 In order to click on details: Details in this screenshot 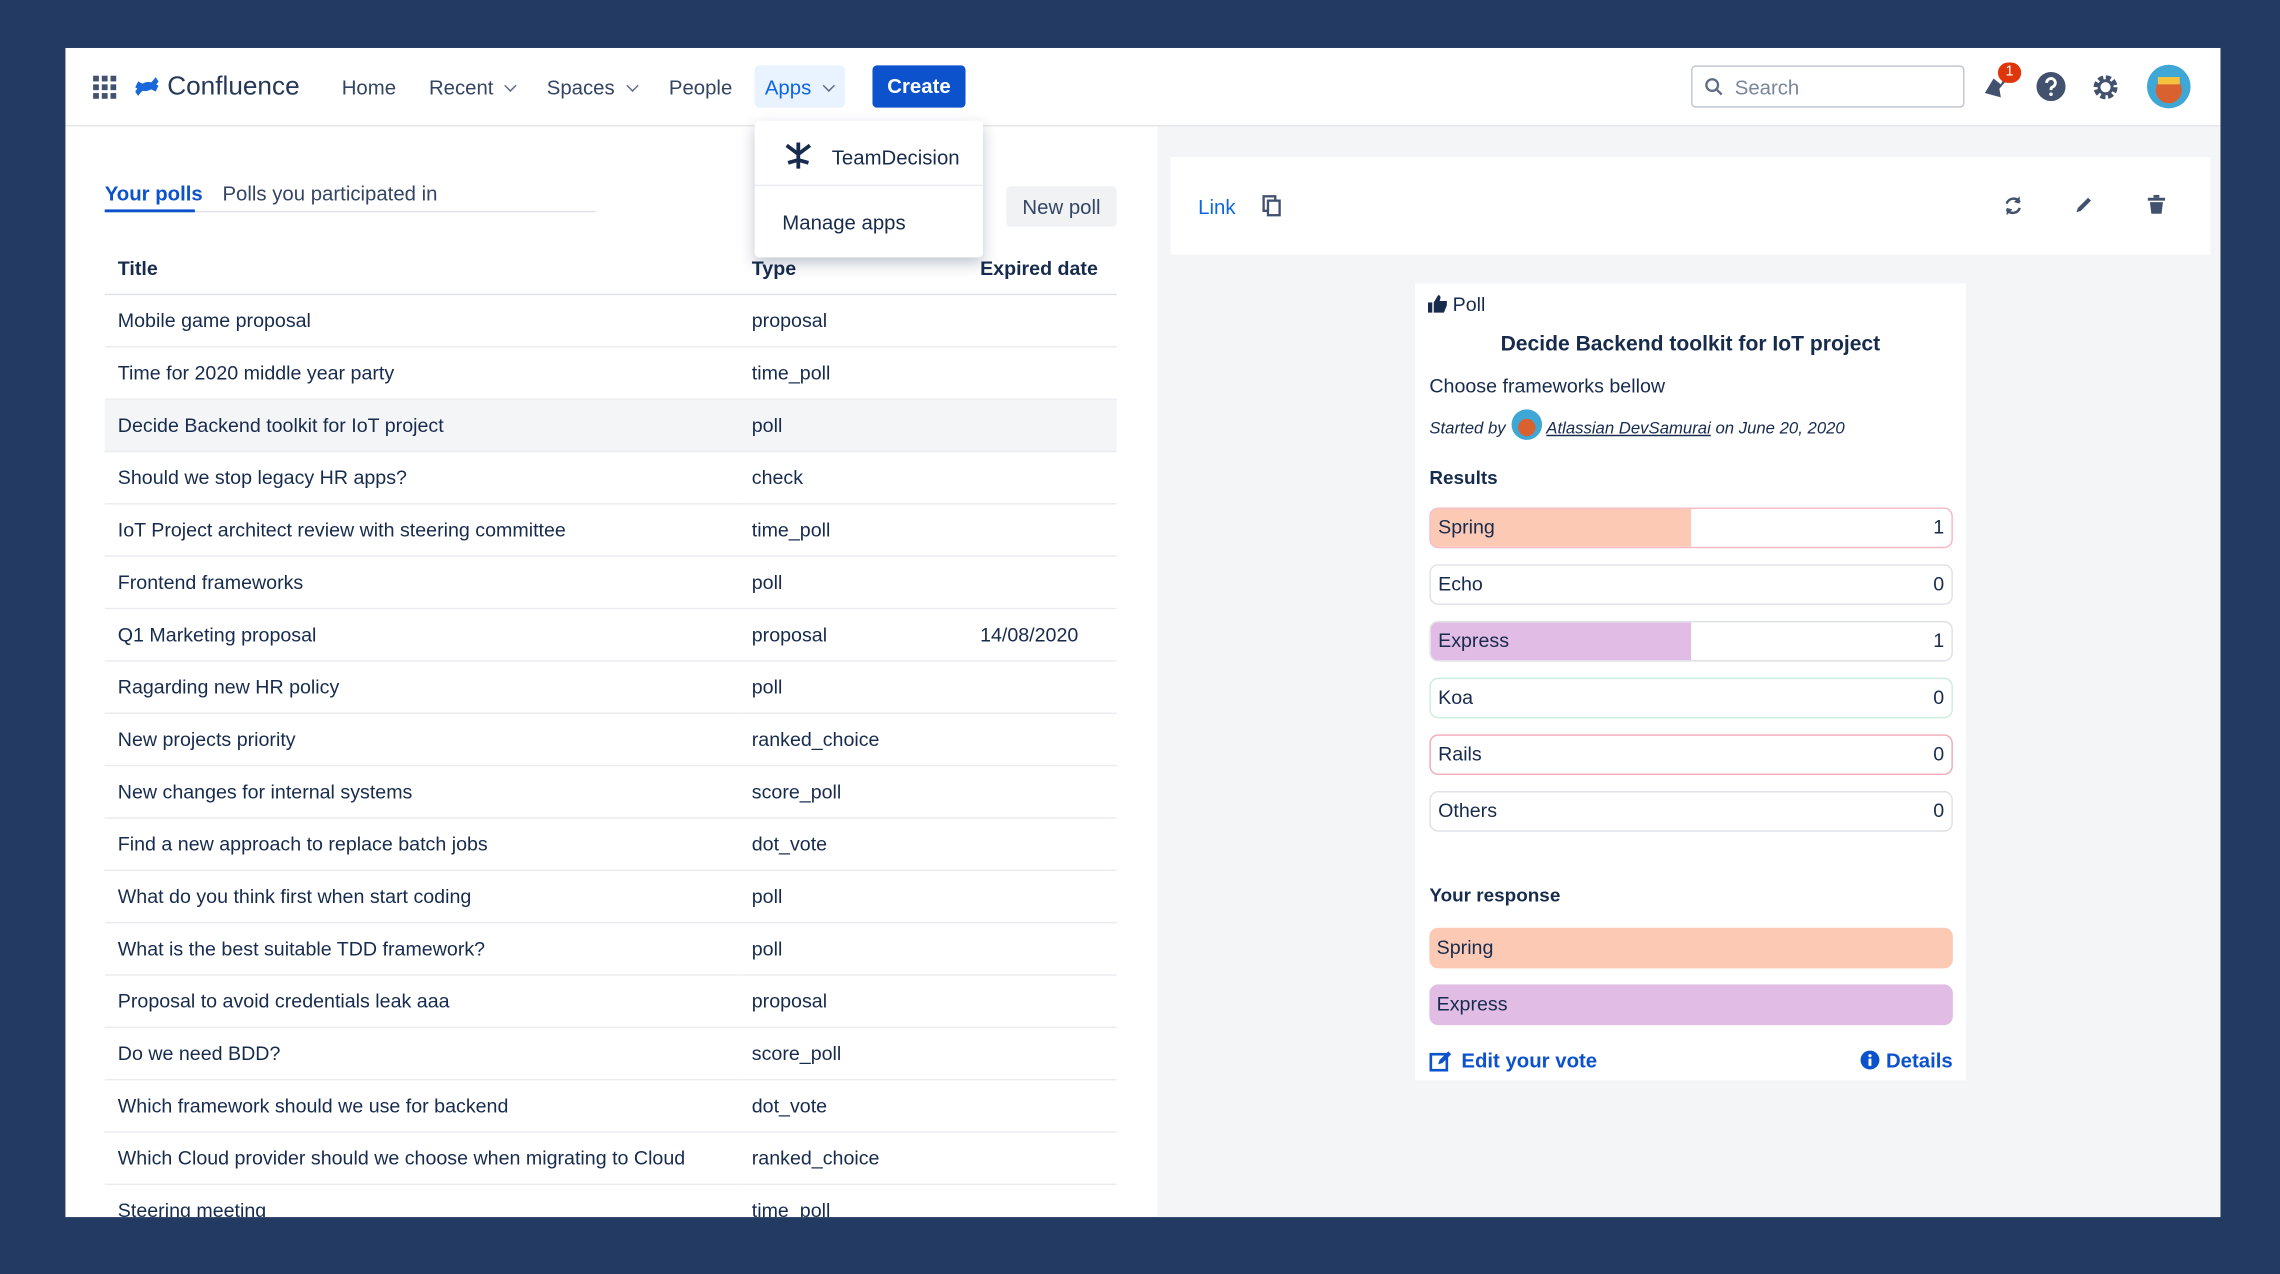, I will do `click(1919, 1060)`.